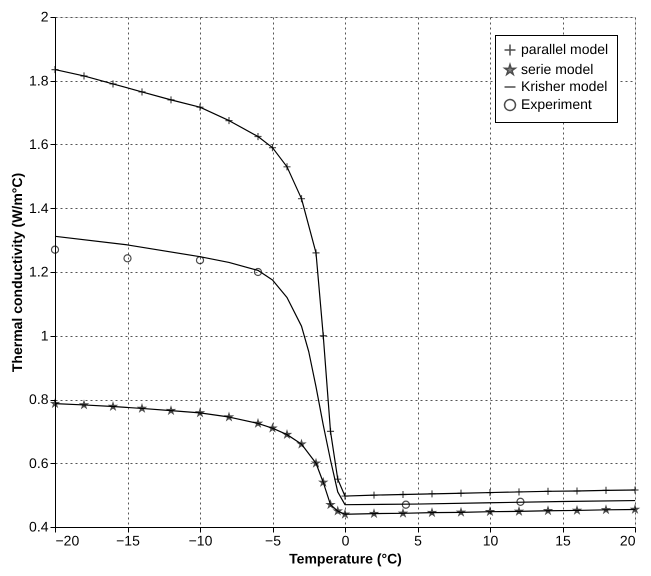  Describe the element at coordinates (44, 335) in the screenshot. I see `y-tick-label: 1` at that location.